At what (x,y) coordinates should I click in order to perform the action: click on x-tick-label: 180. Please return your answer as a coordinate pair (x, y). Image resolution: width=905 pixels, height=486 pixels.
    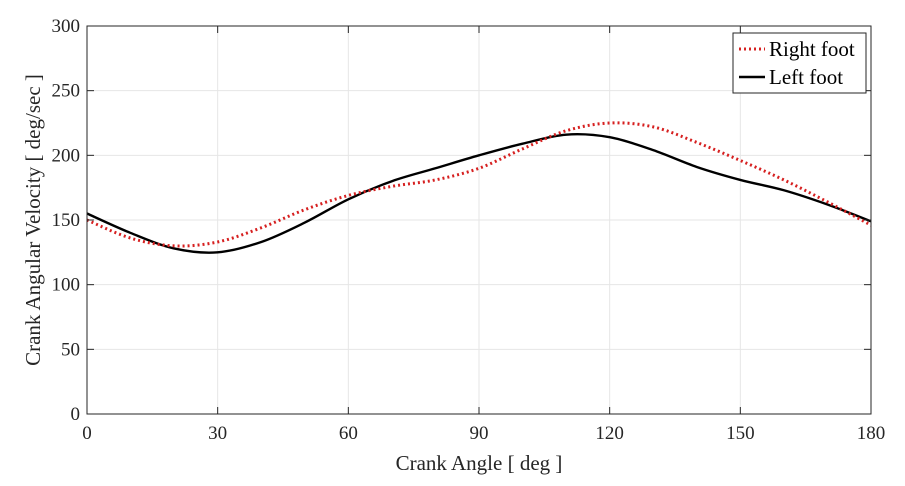
    Looking at the image, I should click on (871, 433).